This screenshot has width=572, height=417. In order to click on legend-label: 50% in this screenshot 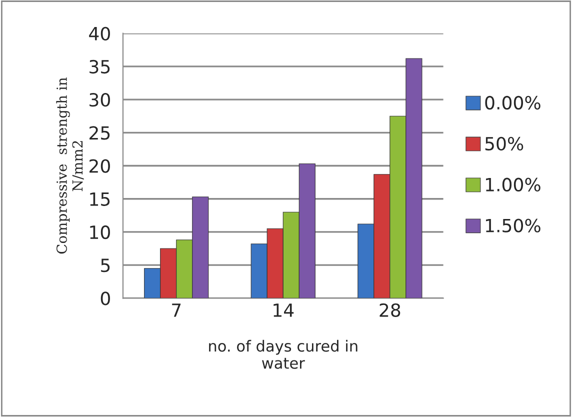, I will do `click(504, 143)`.